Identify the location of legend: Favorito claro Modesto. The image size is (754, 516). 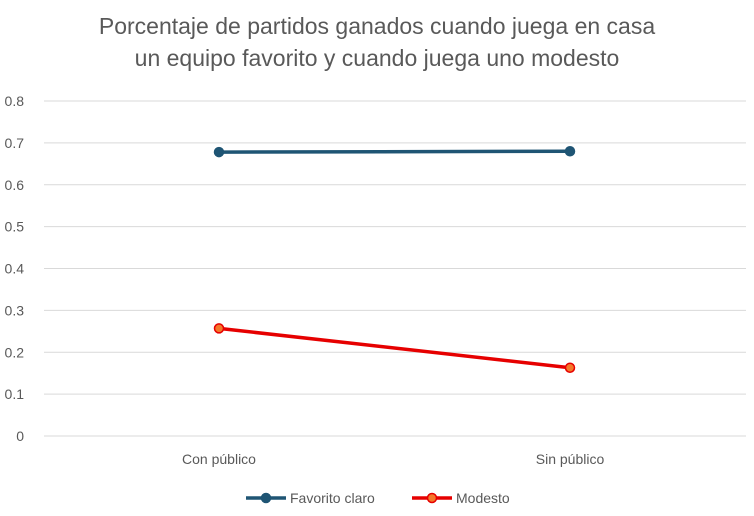
(378, 498).